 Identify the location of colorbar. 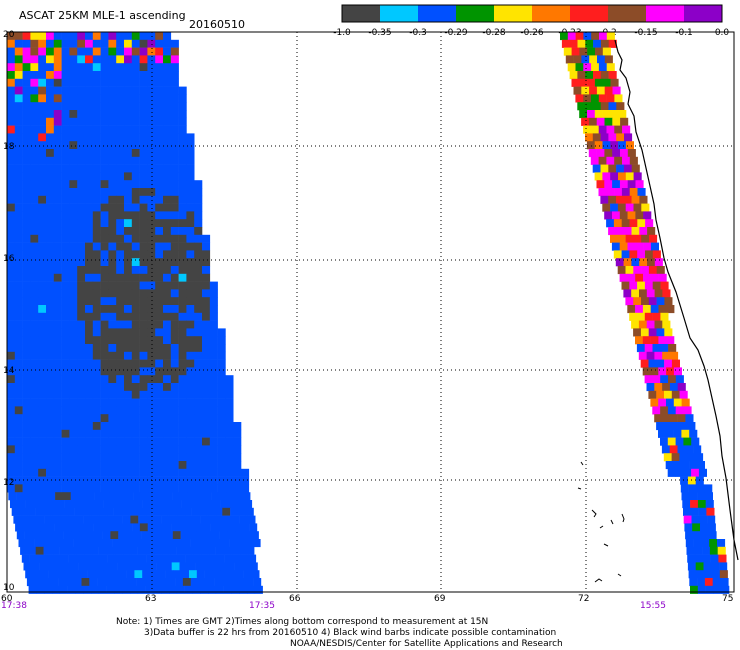
(532, 13).